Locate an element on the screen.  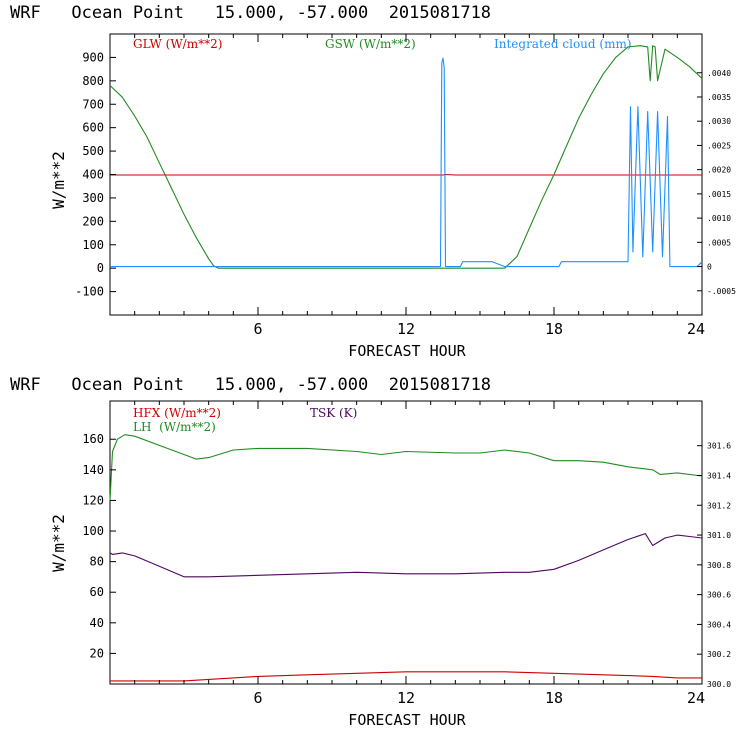
chart-1-ytick-label: 800 is located at coordinates (93, 81).